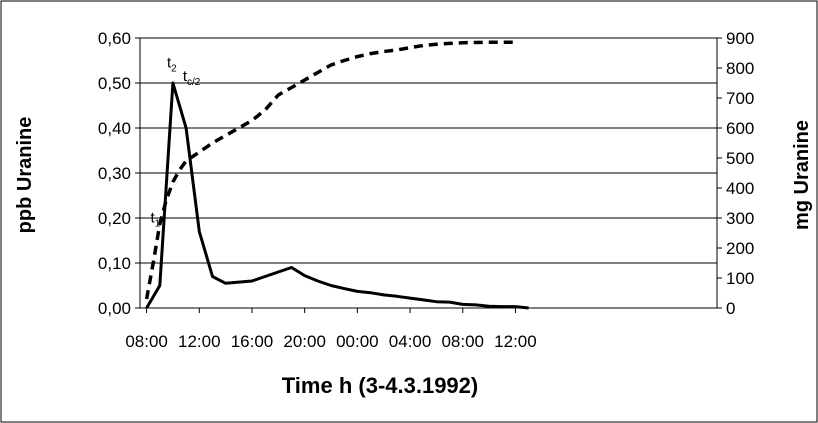 The width and height of the screenshot is (818, 423). Describe the element at coordinates (304, 341) in the screenshot. I see `x-tick-label: 20:00` at that location.